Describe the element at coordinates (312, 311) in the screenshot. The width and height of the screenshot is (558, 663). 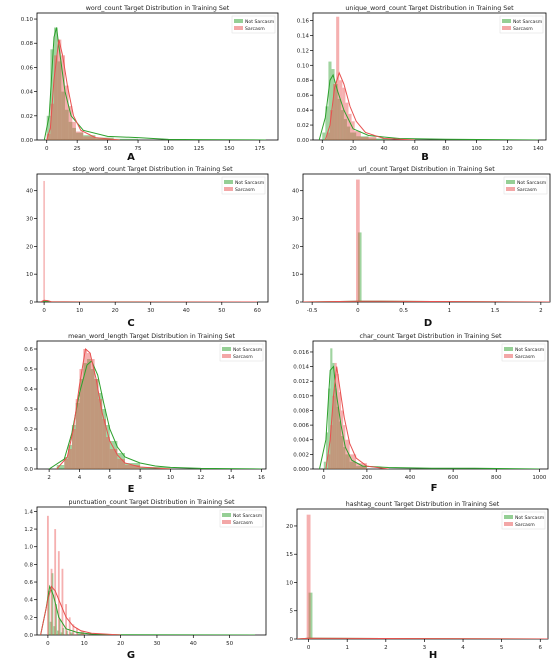
I see `x-tick-label: -0.5` at that location.